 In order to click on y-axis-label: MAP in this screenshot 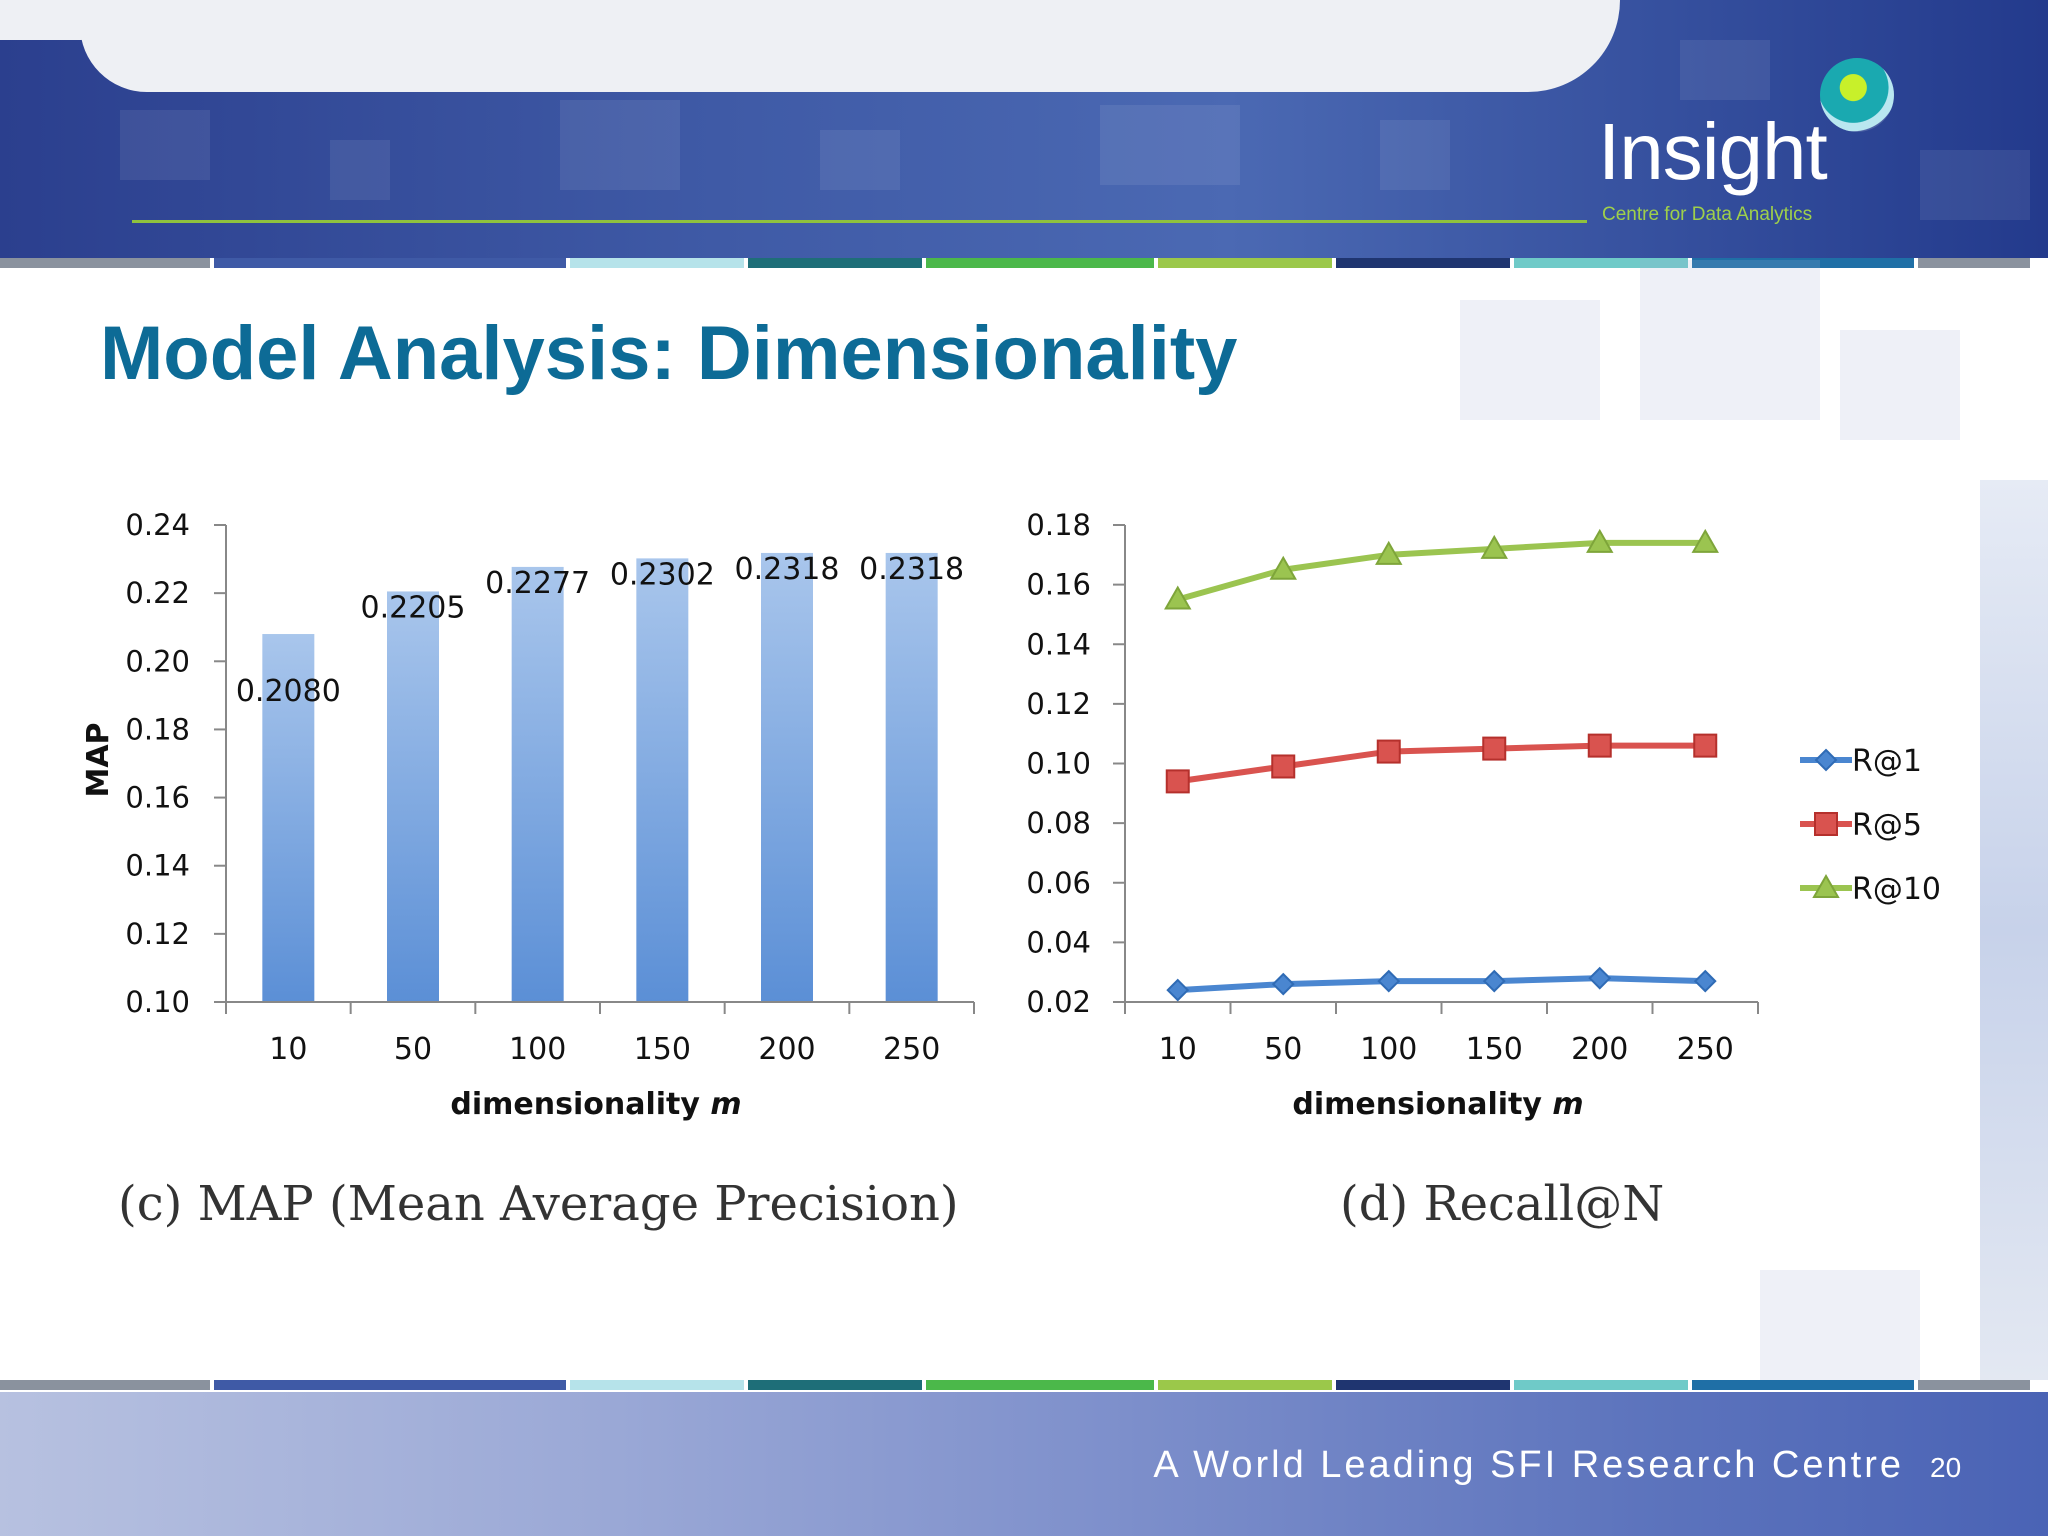, I will do `click(98, 759)`.